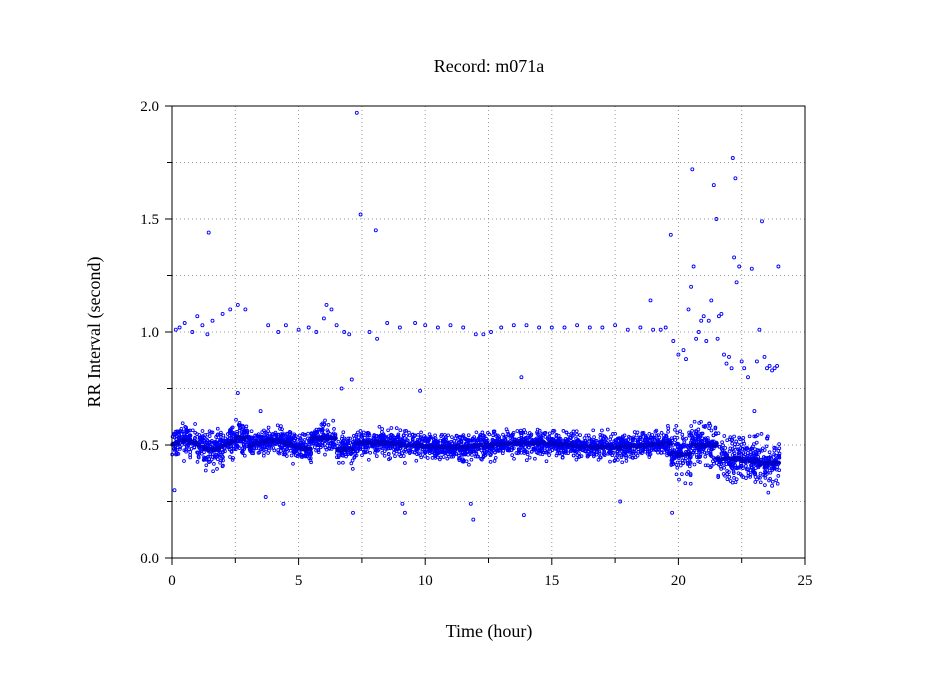 The image size is (949, 697). Describe the element at coordinates (149, 107) in the screenshot. I see `y-tick-label: 2.0` at that location.